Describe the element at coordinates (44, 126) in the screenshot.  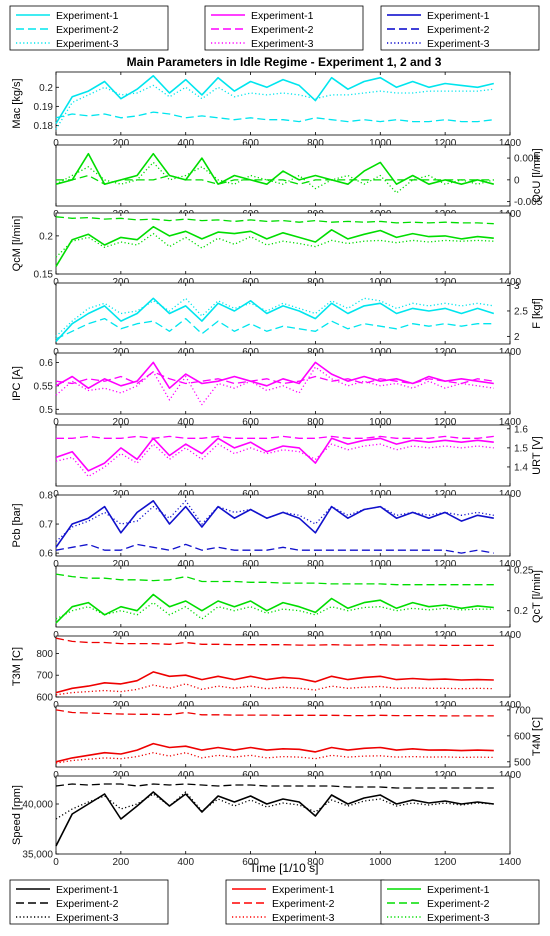
I see `y-tick-label: 0.18` at that location.